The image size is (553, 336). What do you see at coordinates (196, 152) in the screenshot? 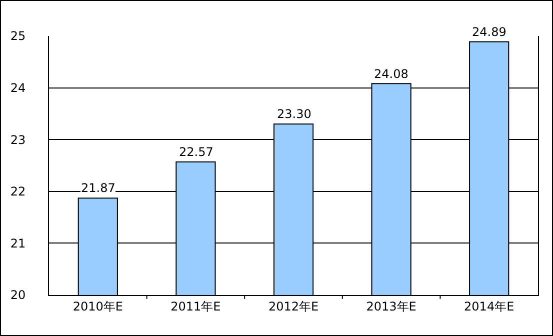
I see `data-label: 22.57` at bounding box center [196, 152].